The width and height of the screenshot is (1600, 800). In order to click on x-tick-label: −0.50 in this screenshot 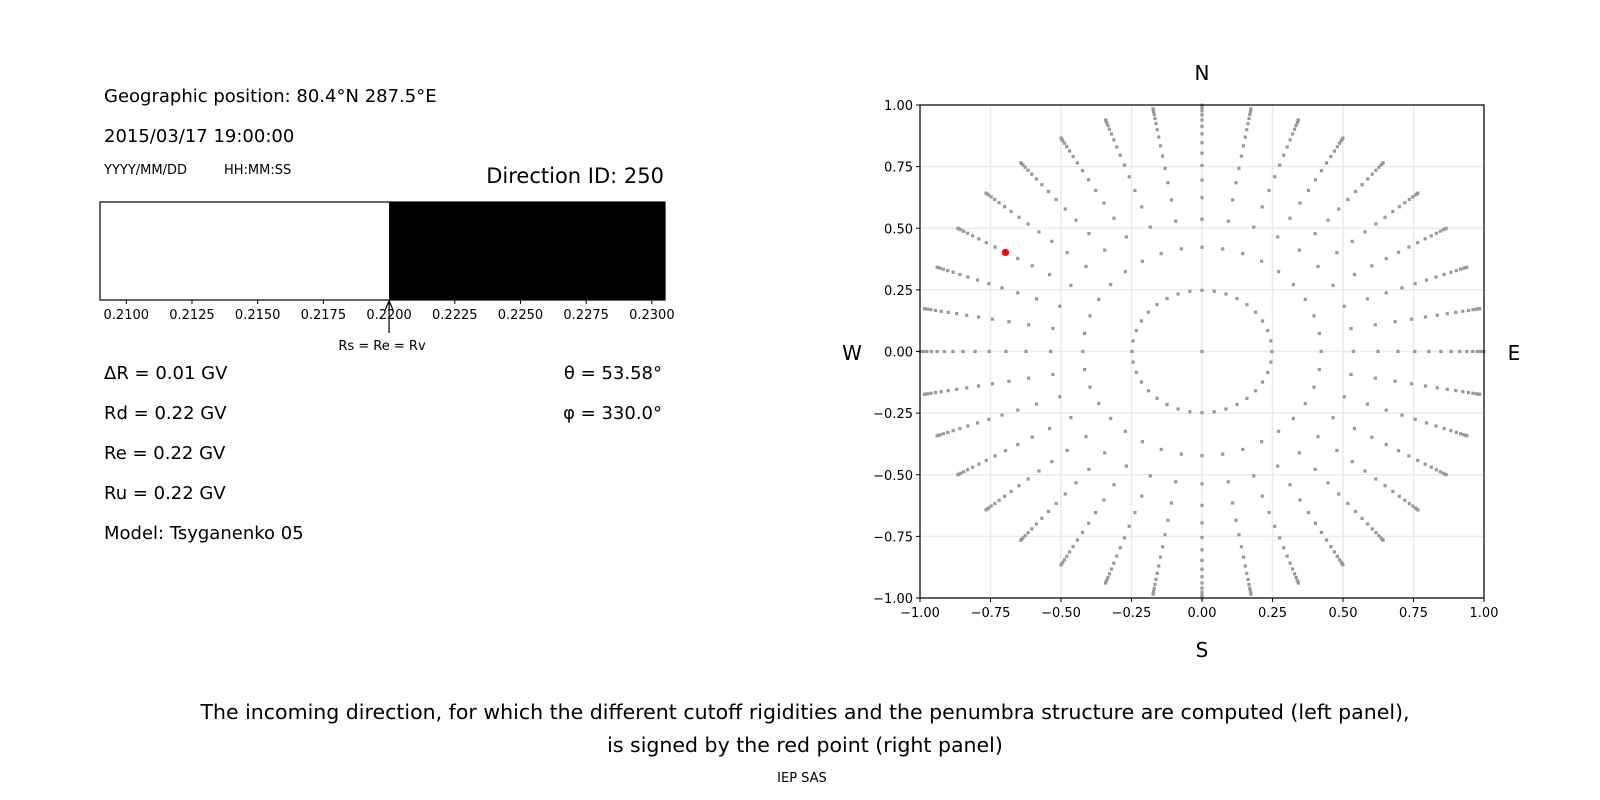, I will do `click(1061, 613)`.